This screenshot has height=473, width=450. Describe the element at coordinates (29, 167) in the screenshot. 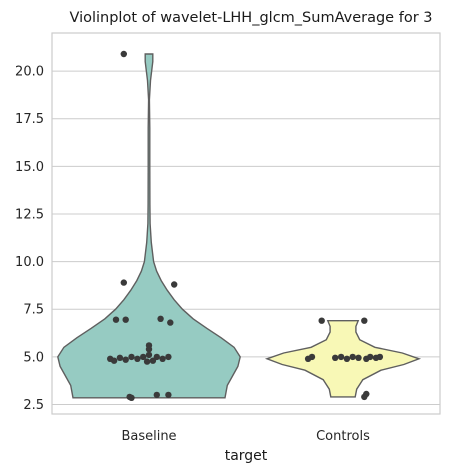

I see `y-tick-label: 15.0` at that location.